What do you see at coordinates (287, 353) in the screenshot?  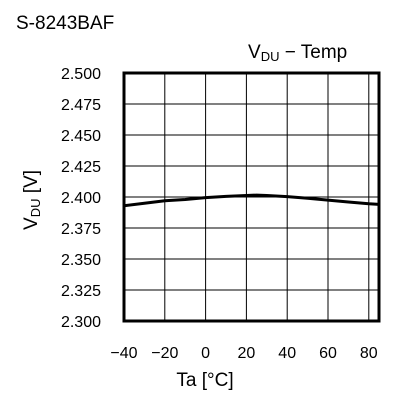 I see `x-tick-label: 40` at bounding box center [287, 353].